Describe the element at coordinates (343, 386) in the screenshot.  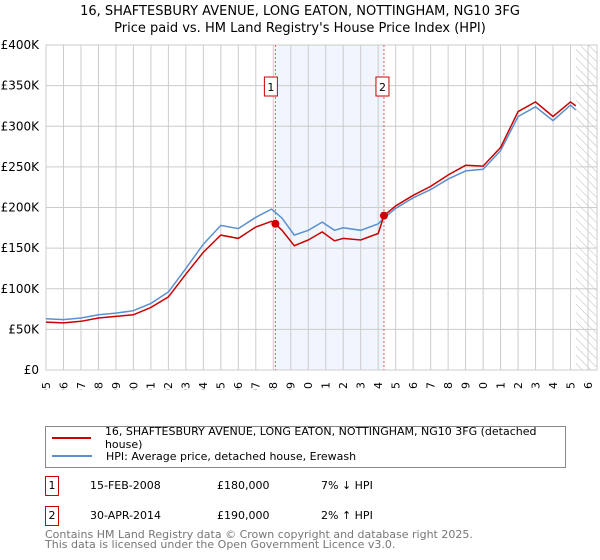
I see `x-tick-label: 2012` at that location.